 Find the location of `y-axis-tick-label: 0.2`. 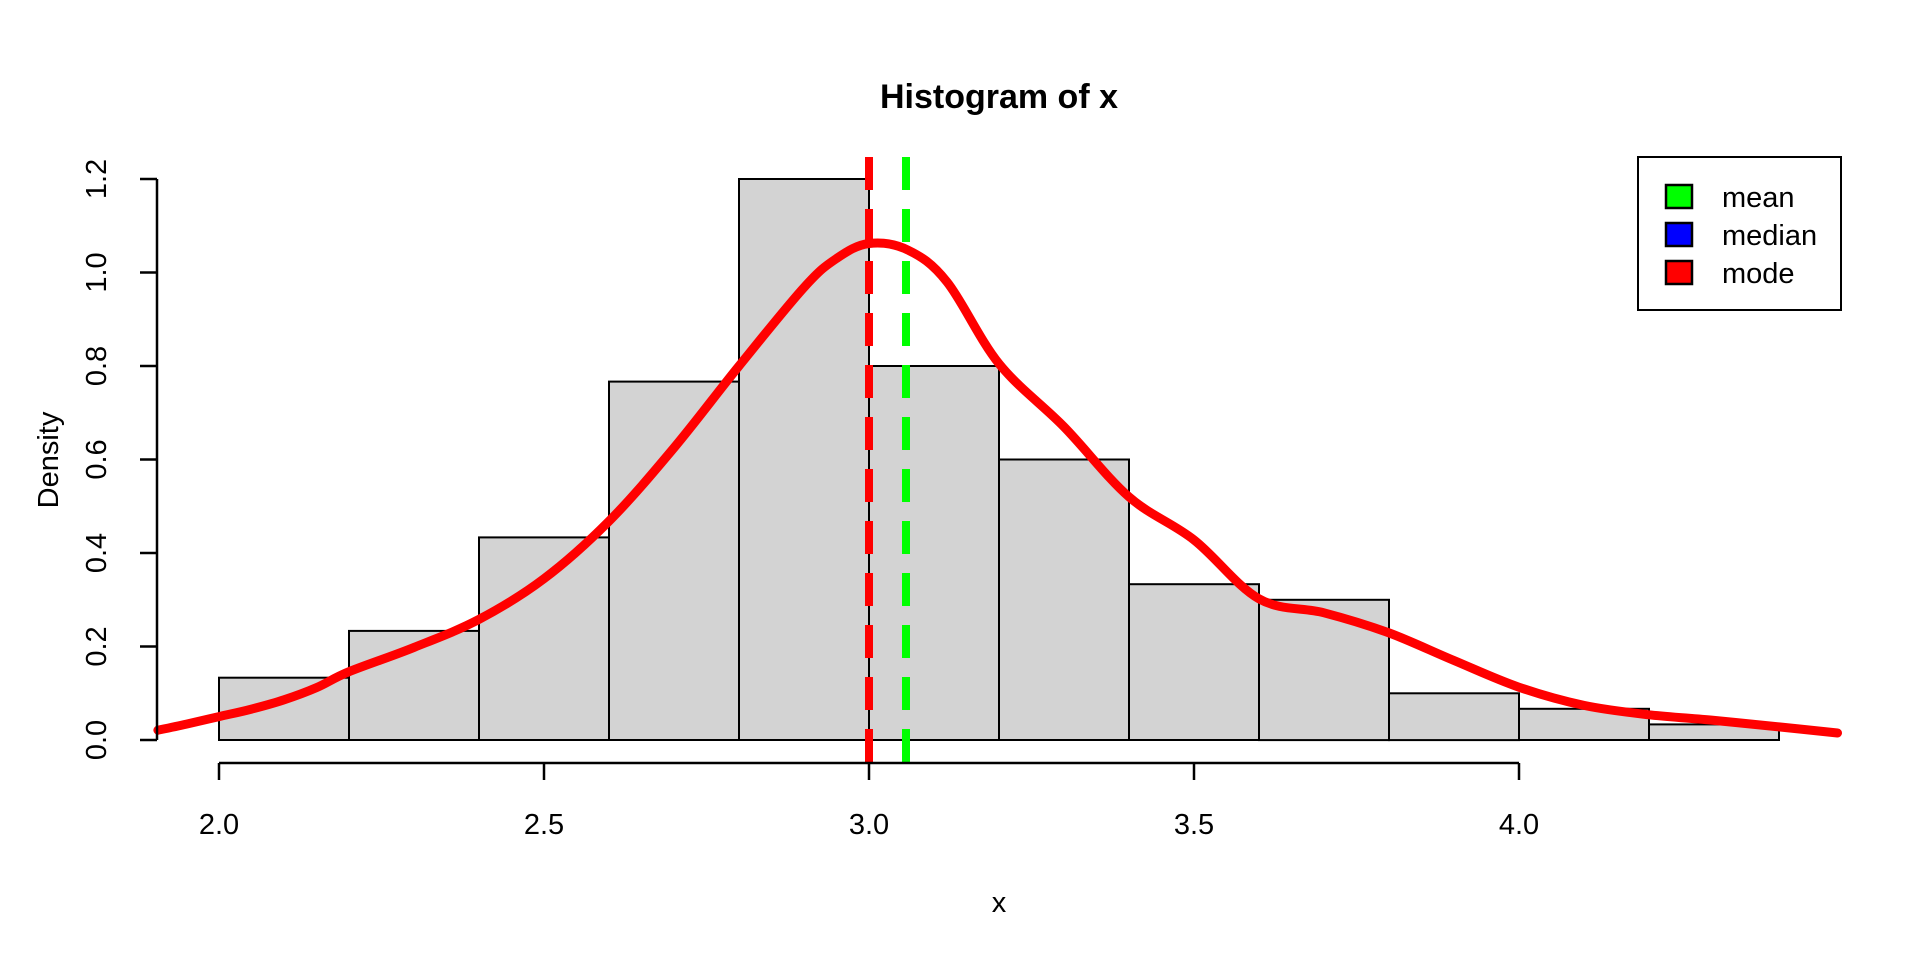

y-axis-tick-label: 0.2 is located at coordinates (97, 646).